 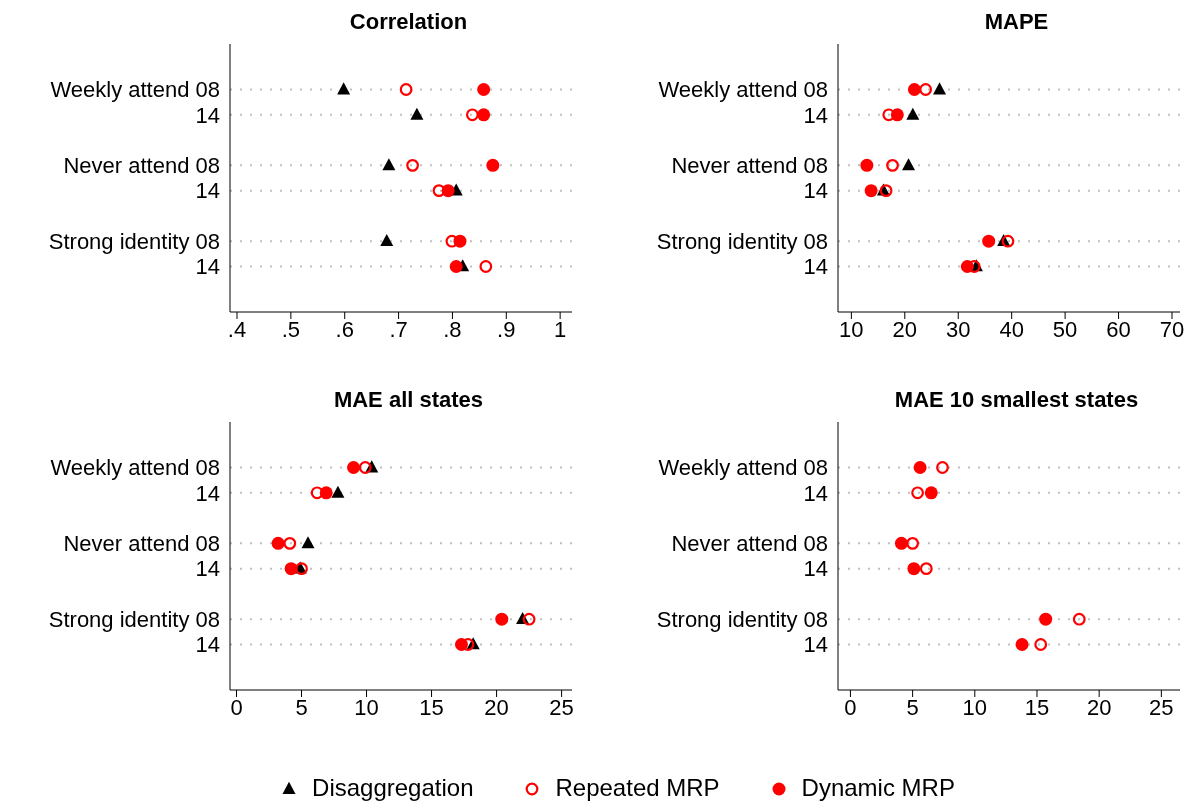 What do you see at coordinates (1016, 400) in the screenshot?
I see `chart-title: MAE 10 smallest states` at bounding box center [1016, 400].